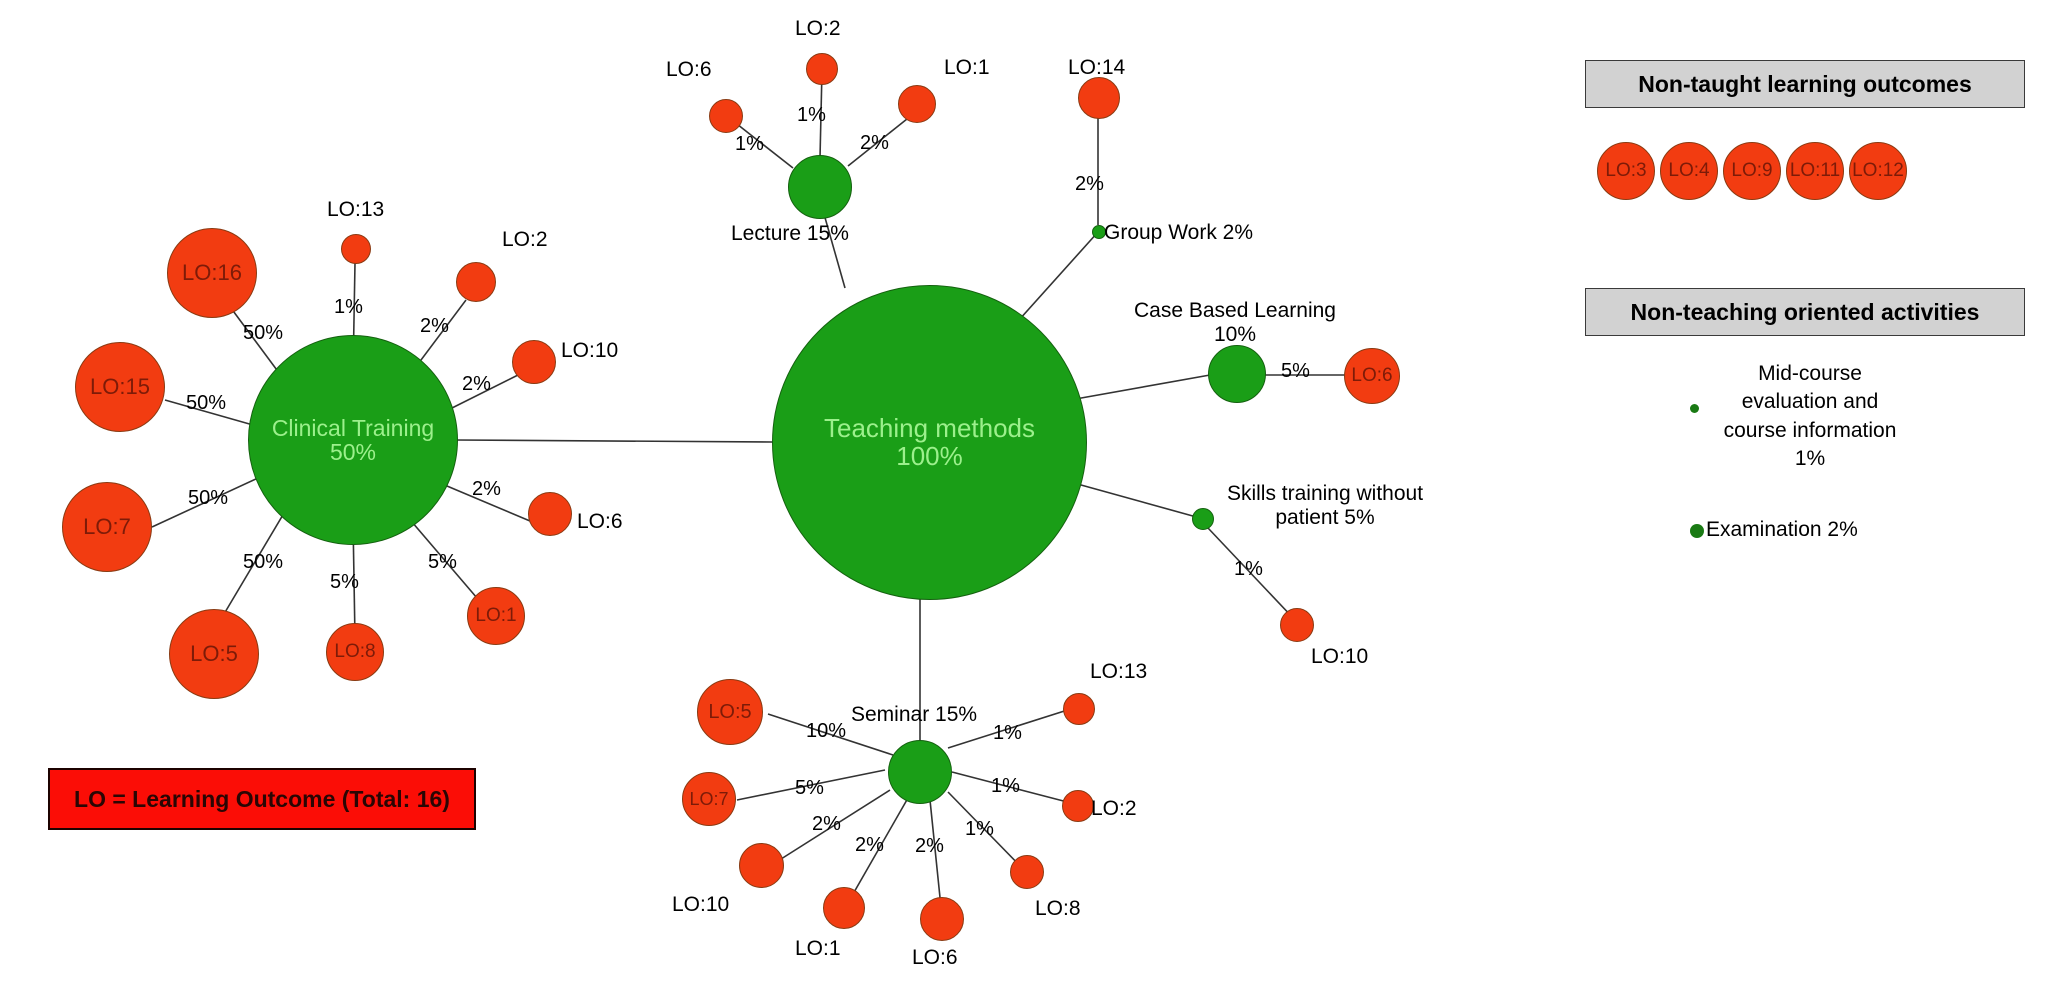  I want to click on legend-lo11-label: LO:11, so click(1815, 171).